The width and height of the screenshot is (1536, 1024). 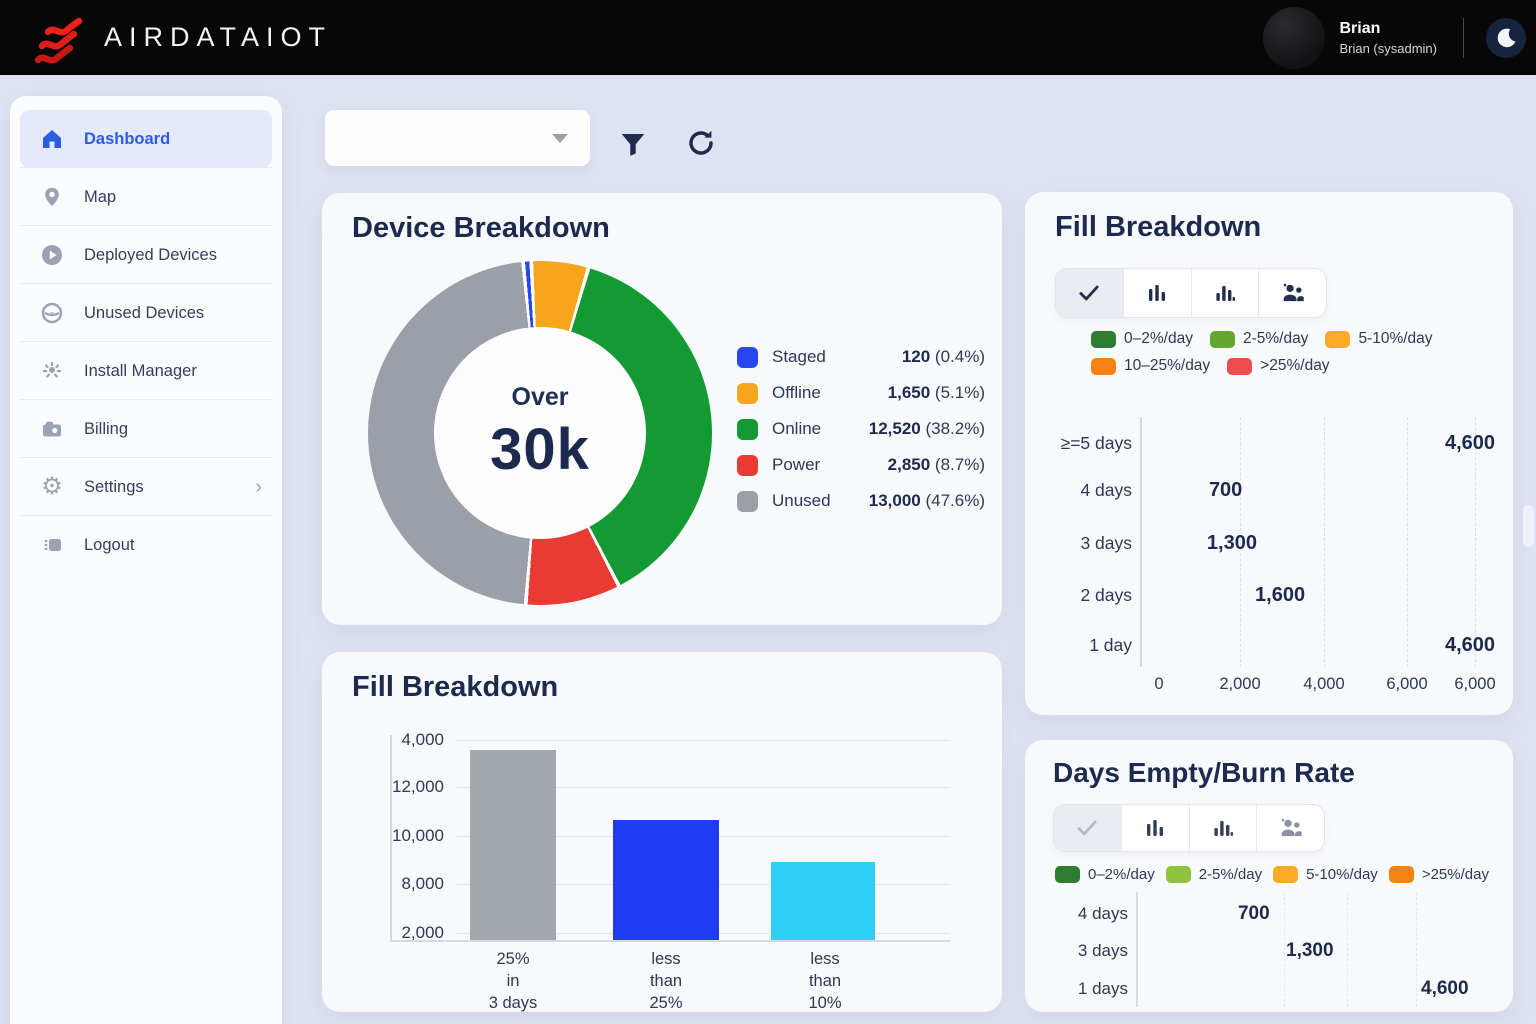 I want to click on gear-icon: ⚙, so click(x=52, y=486).